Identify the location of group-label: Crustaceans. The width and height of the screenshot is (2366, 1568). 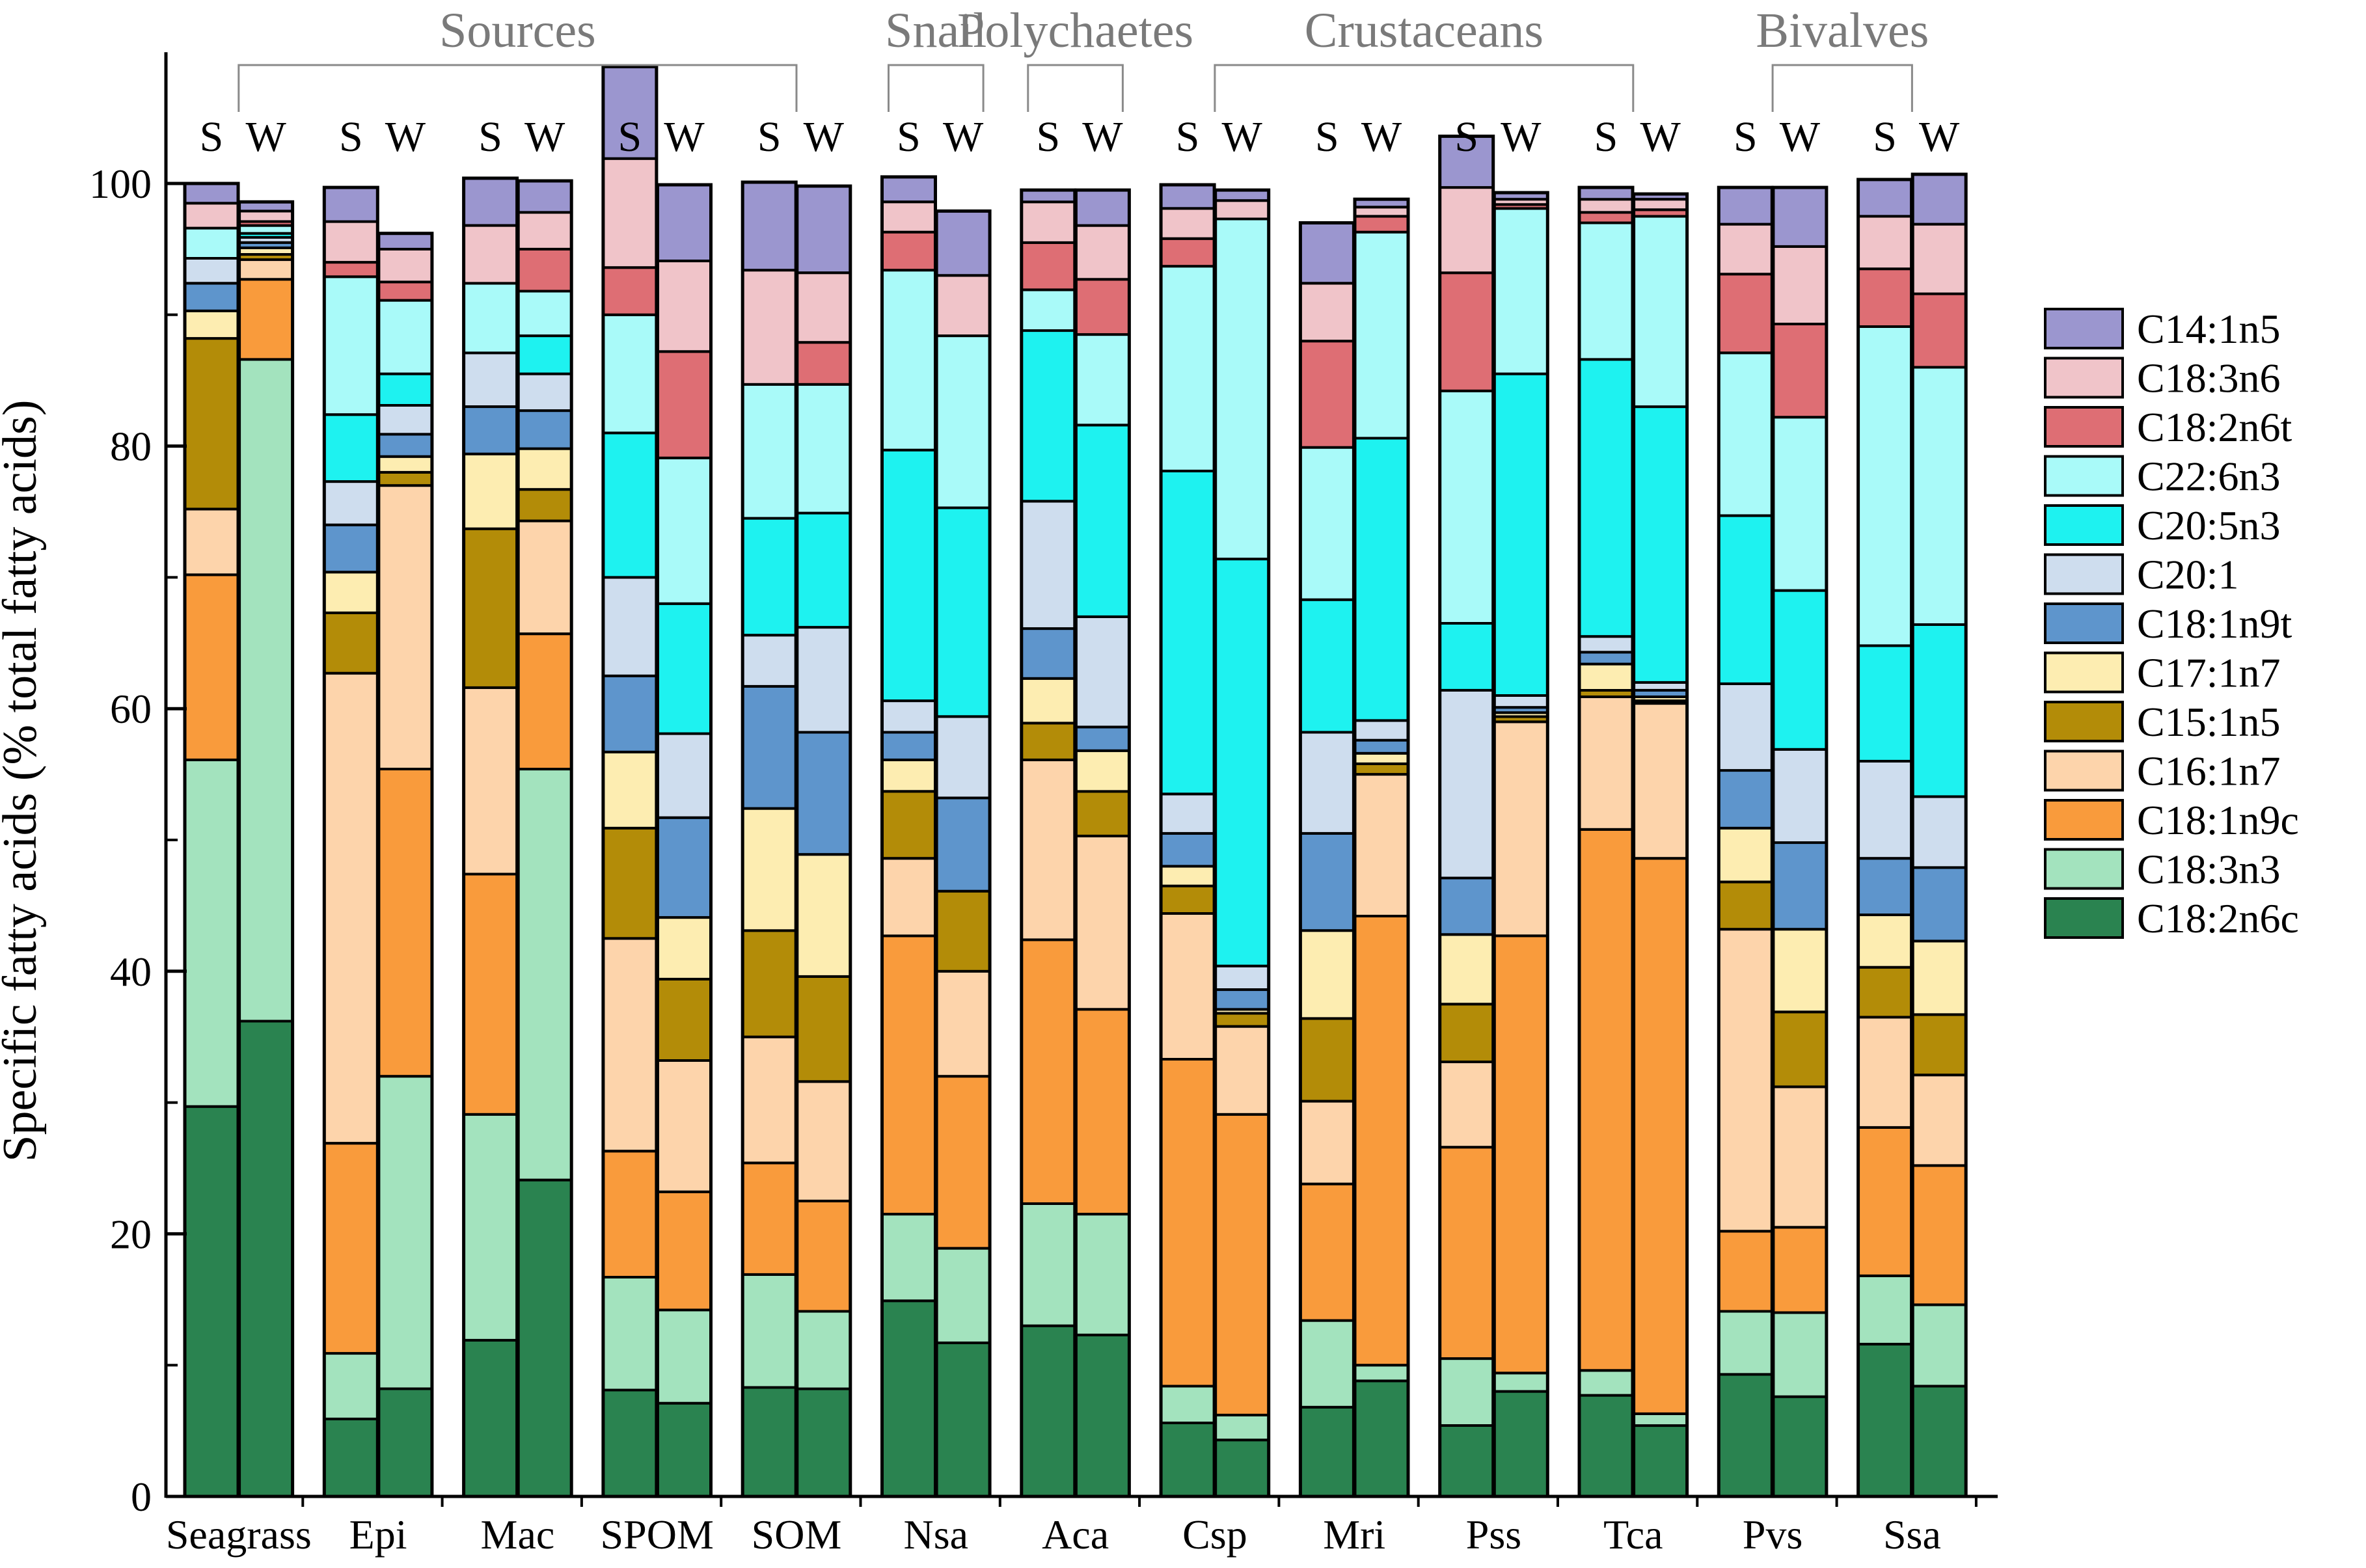
(1424, 30).